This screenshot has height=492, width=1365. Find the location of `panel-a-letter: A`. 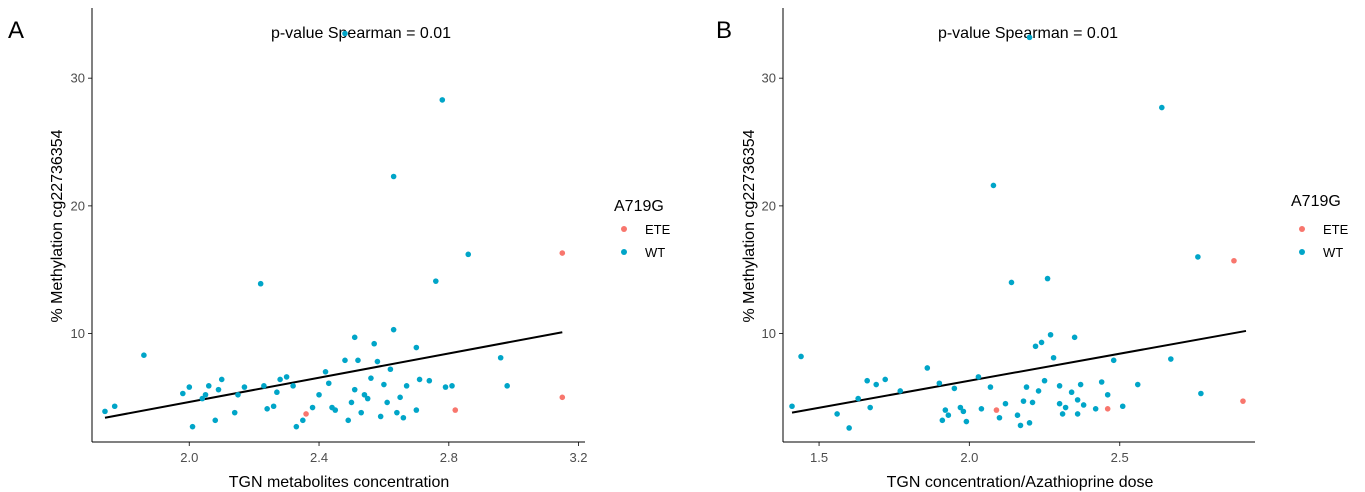

panel-a-letter: A is located at coordinates (16, 30).